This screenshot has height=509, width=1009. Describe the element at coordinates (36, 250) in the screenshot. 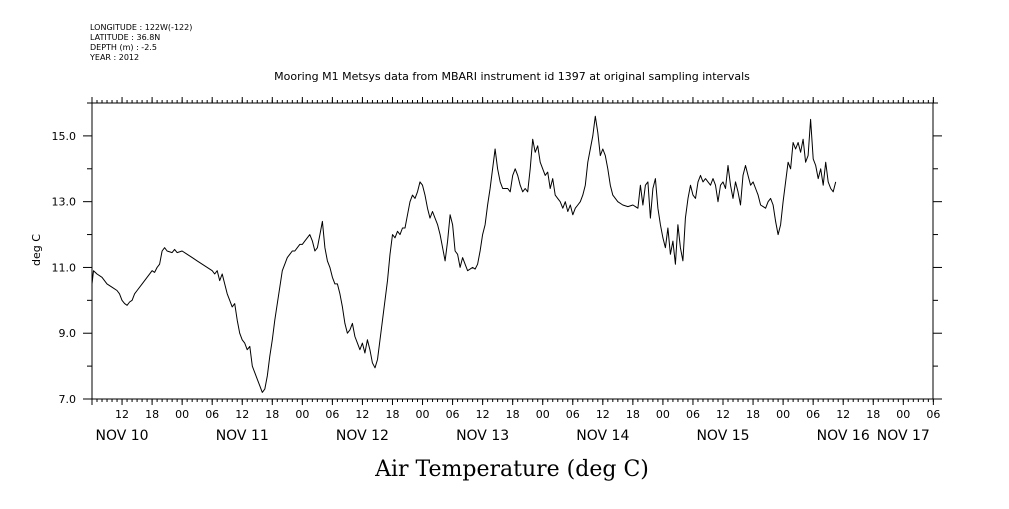

I see `y-axis-label: deg C` at that location.